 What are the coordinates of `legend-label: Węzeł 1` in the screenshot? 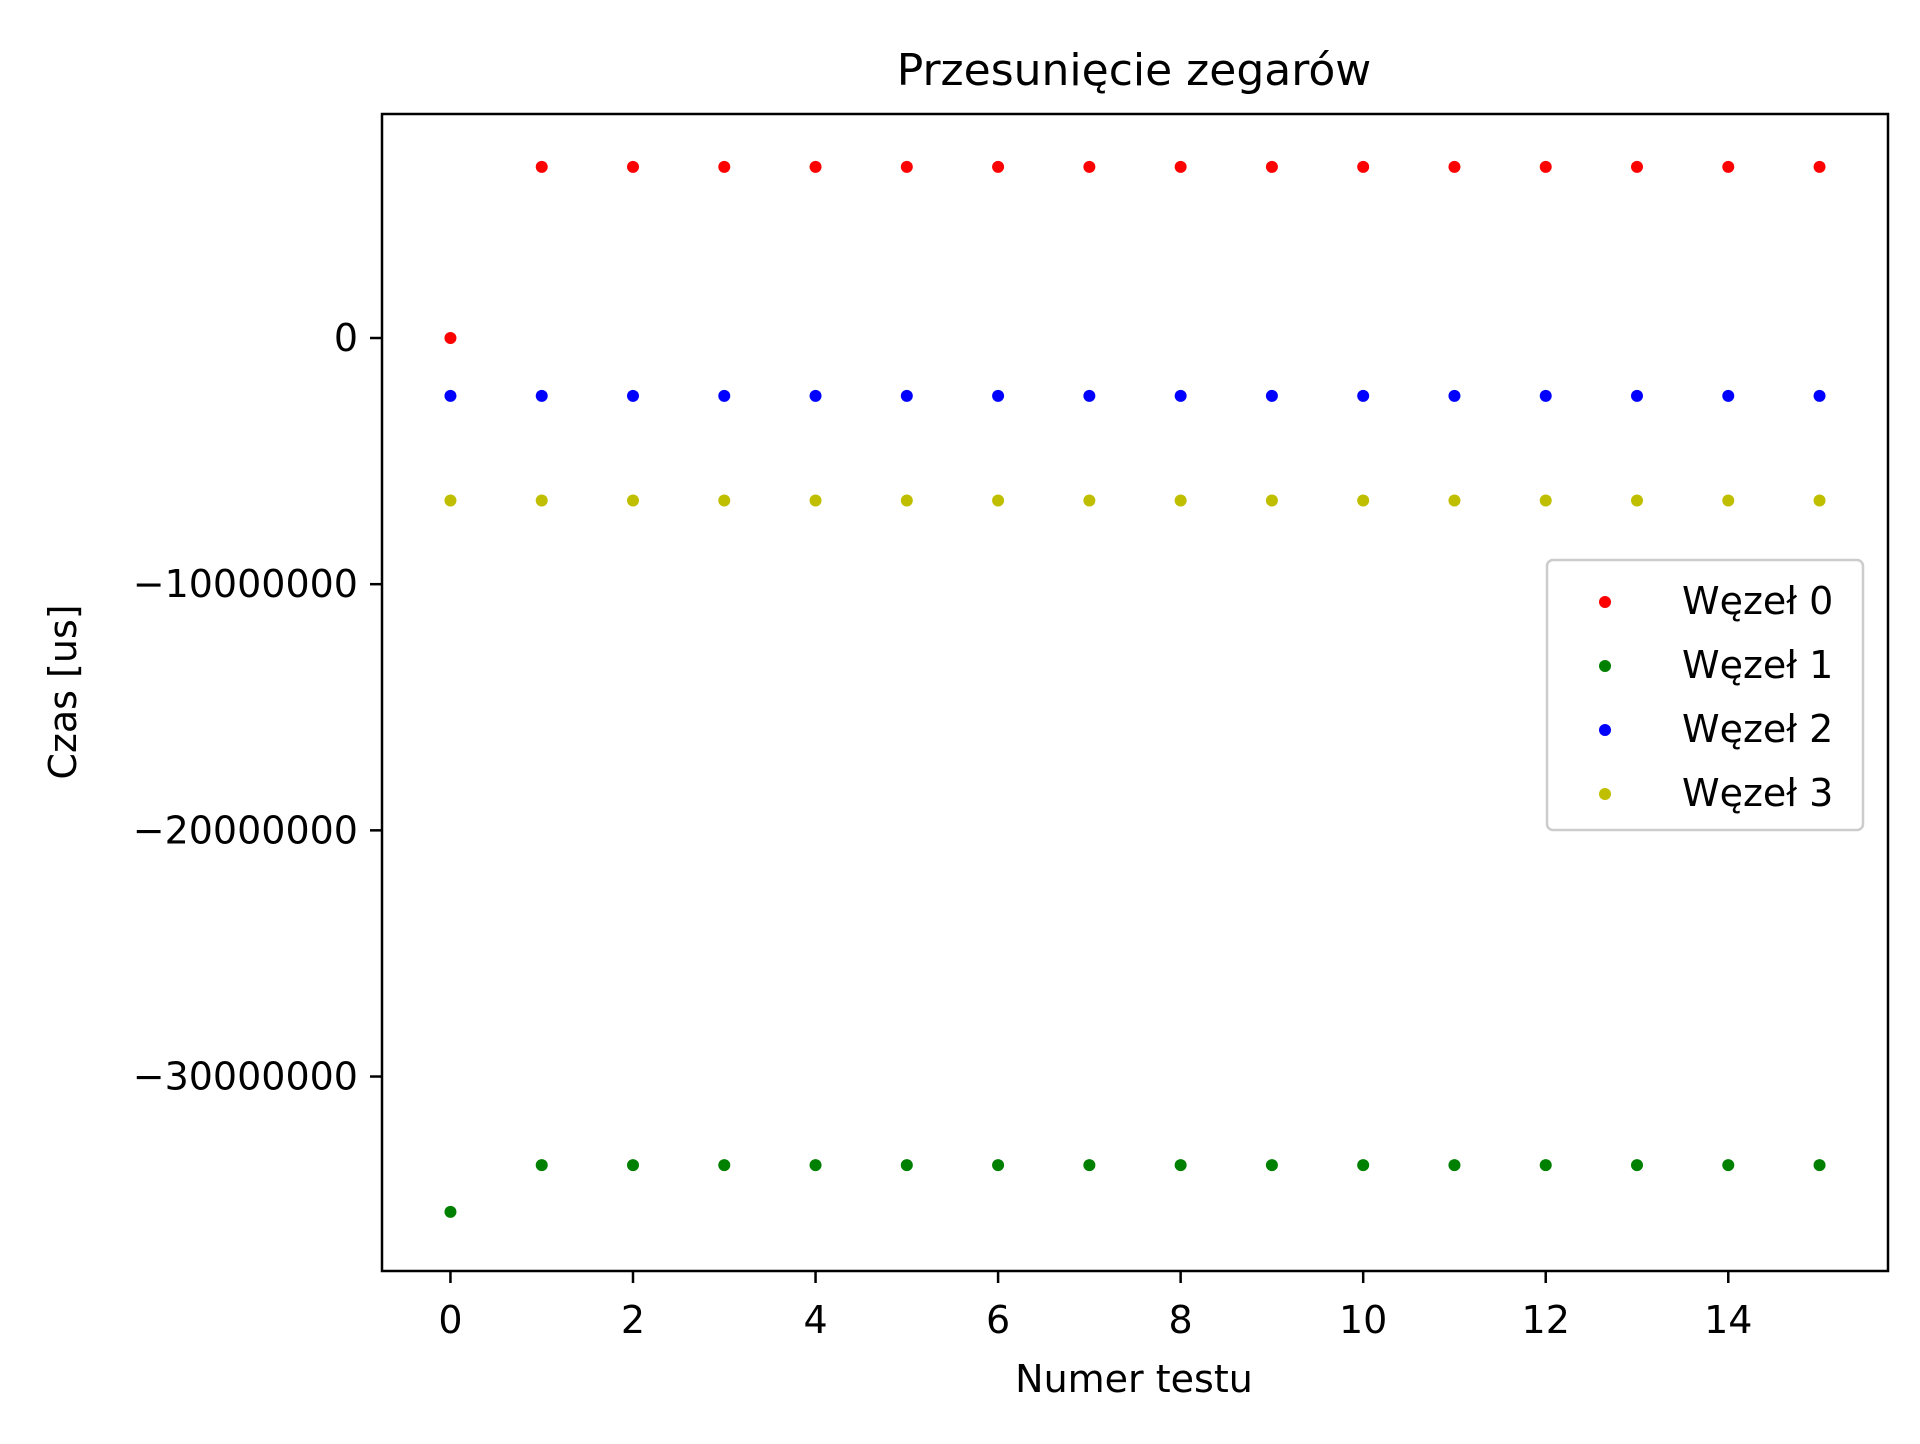 It's located at (1757, 665).